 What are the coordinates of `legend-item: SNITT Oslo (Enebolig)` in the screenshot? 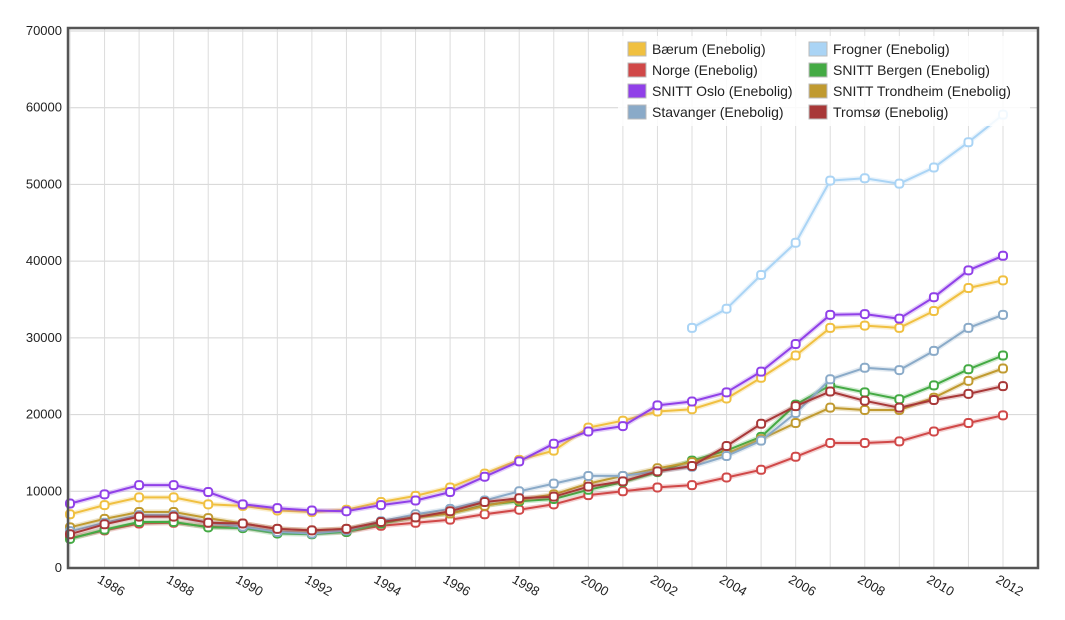 It's located at (710, 91).